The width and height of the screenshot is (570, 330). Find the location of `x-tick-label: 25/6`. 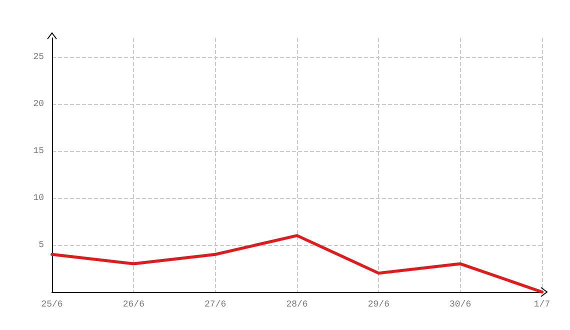

x-tick-label: 25/6 is located at coordinates (52, 305).